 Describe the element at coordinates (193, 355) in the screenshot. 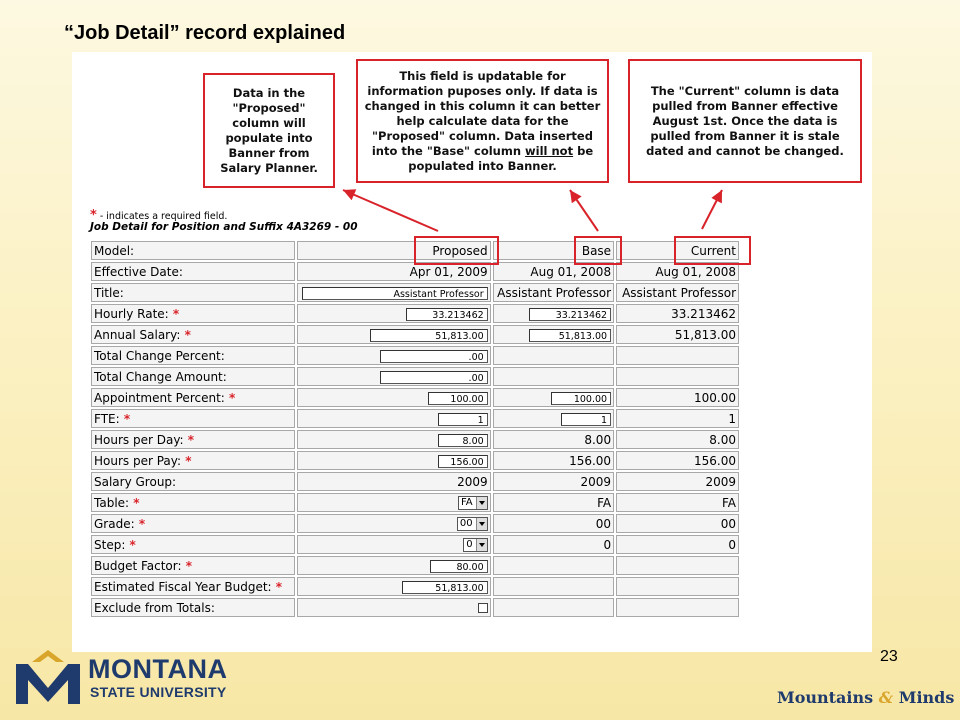

I see `row-label: Total Change Percent:` at that location.